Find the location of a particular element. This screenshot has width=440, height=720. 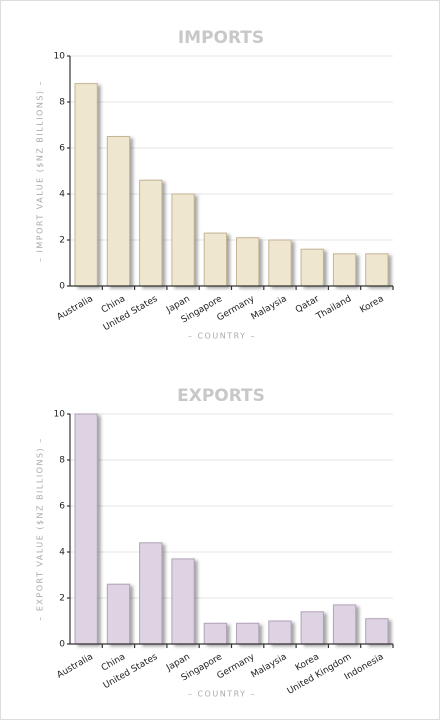

y-axis-title: – EXPORT VALUE ($NZ BILLIONS) – is located at coordinates (40, 528).